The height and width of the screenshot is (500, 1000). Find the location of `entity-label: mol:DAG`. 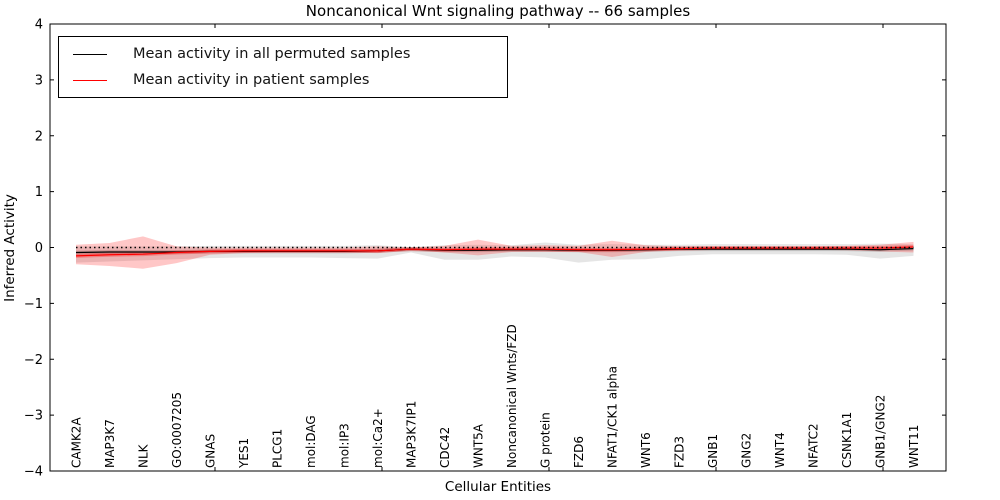

entity-label: mol:DAG is located at coordinates (311, 441).